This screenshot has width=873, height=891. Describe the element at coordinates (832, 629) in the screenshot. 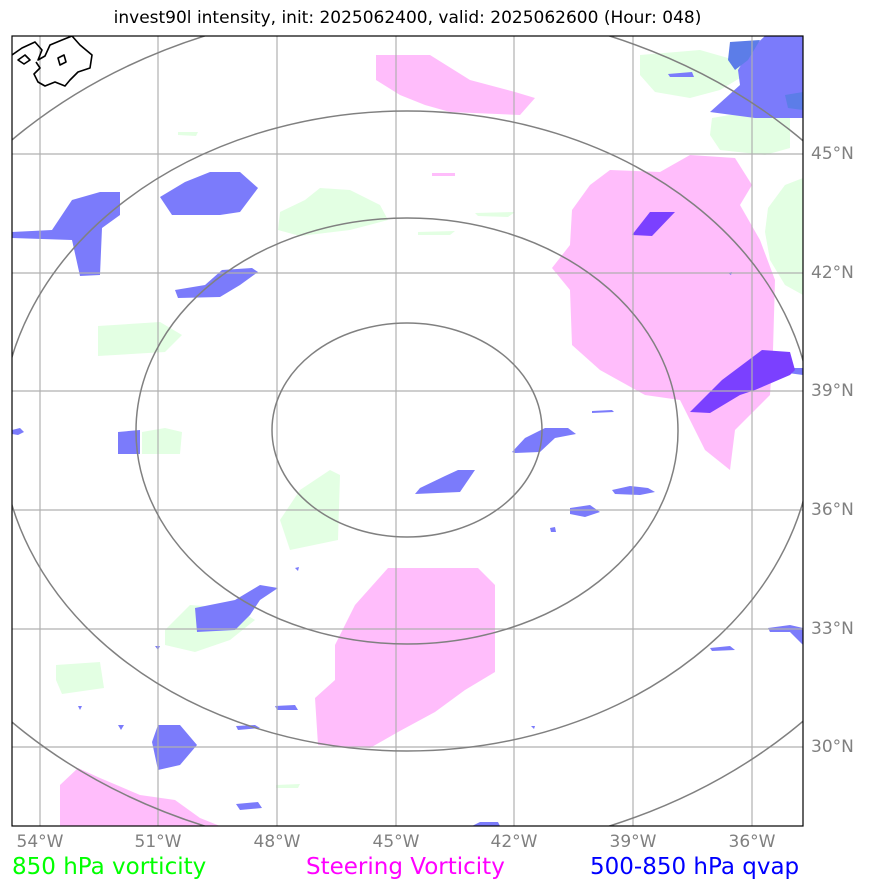

I see `lat-label: 33°N` at that location.